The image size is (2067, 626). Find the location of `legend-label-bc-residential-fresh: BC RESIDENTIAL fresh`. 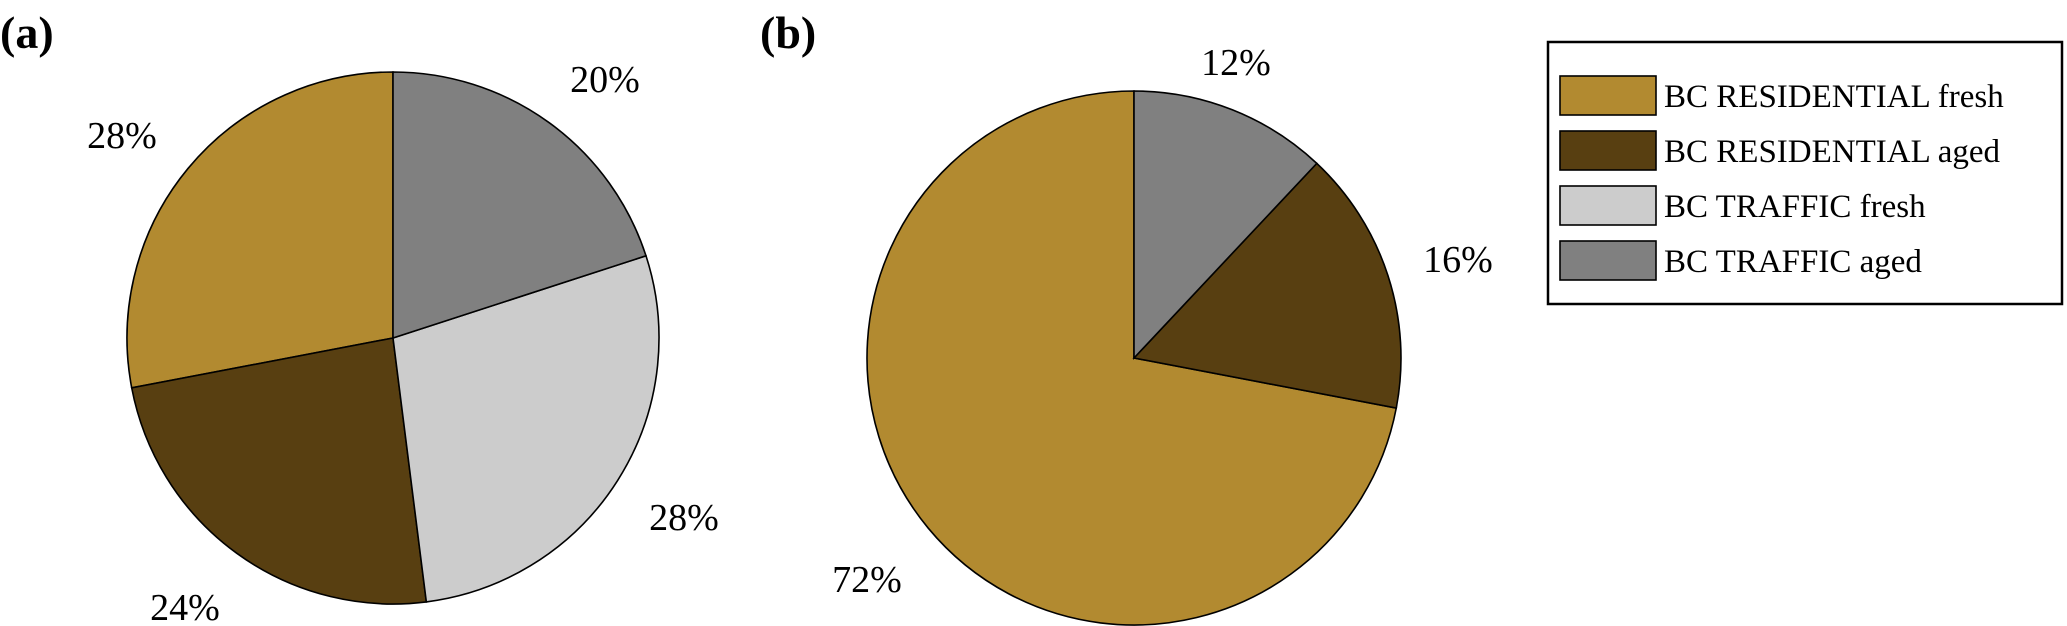

legend-label-bc-residential-fresh: BC RESIDENTIAL fresh is located at coordinates (1834, 97).